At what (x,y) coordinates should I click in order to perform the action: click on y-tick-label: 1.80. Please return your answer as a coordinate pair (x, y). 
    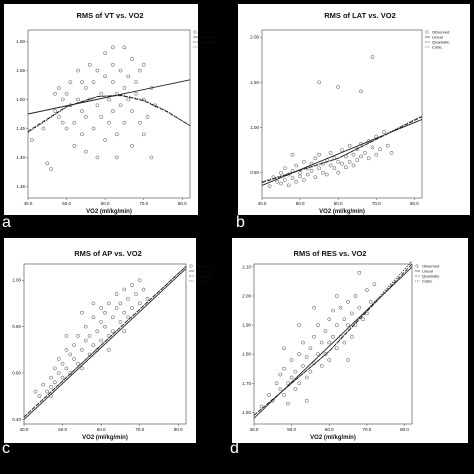
    Looking at the image, I should click on (246, 354).